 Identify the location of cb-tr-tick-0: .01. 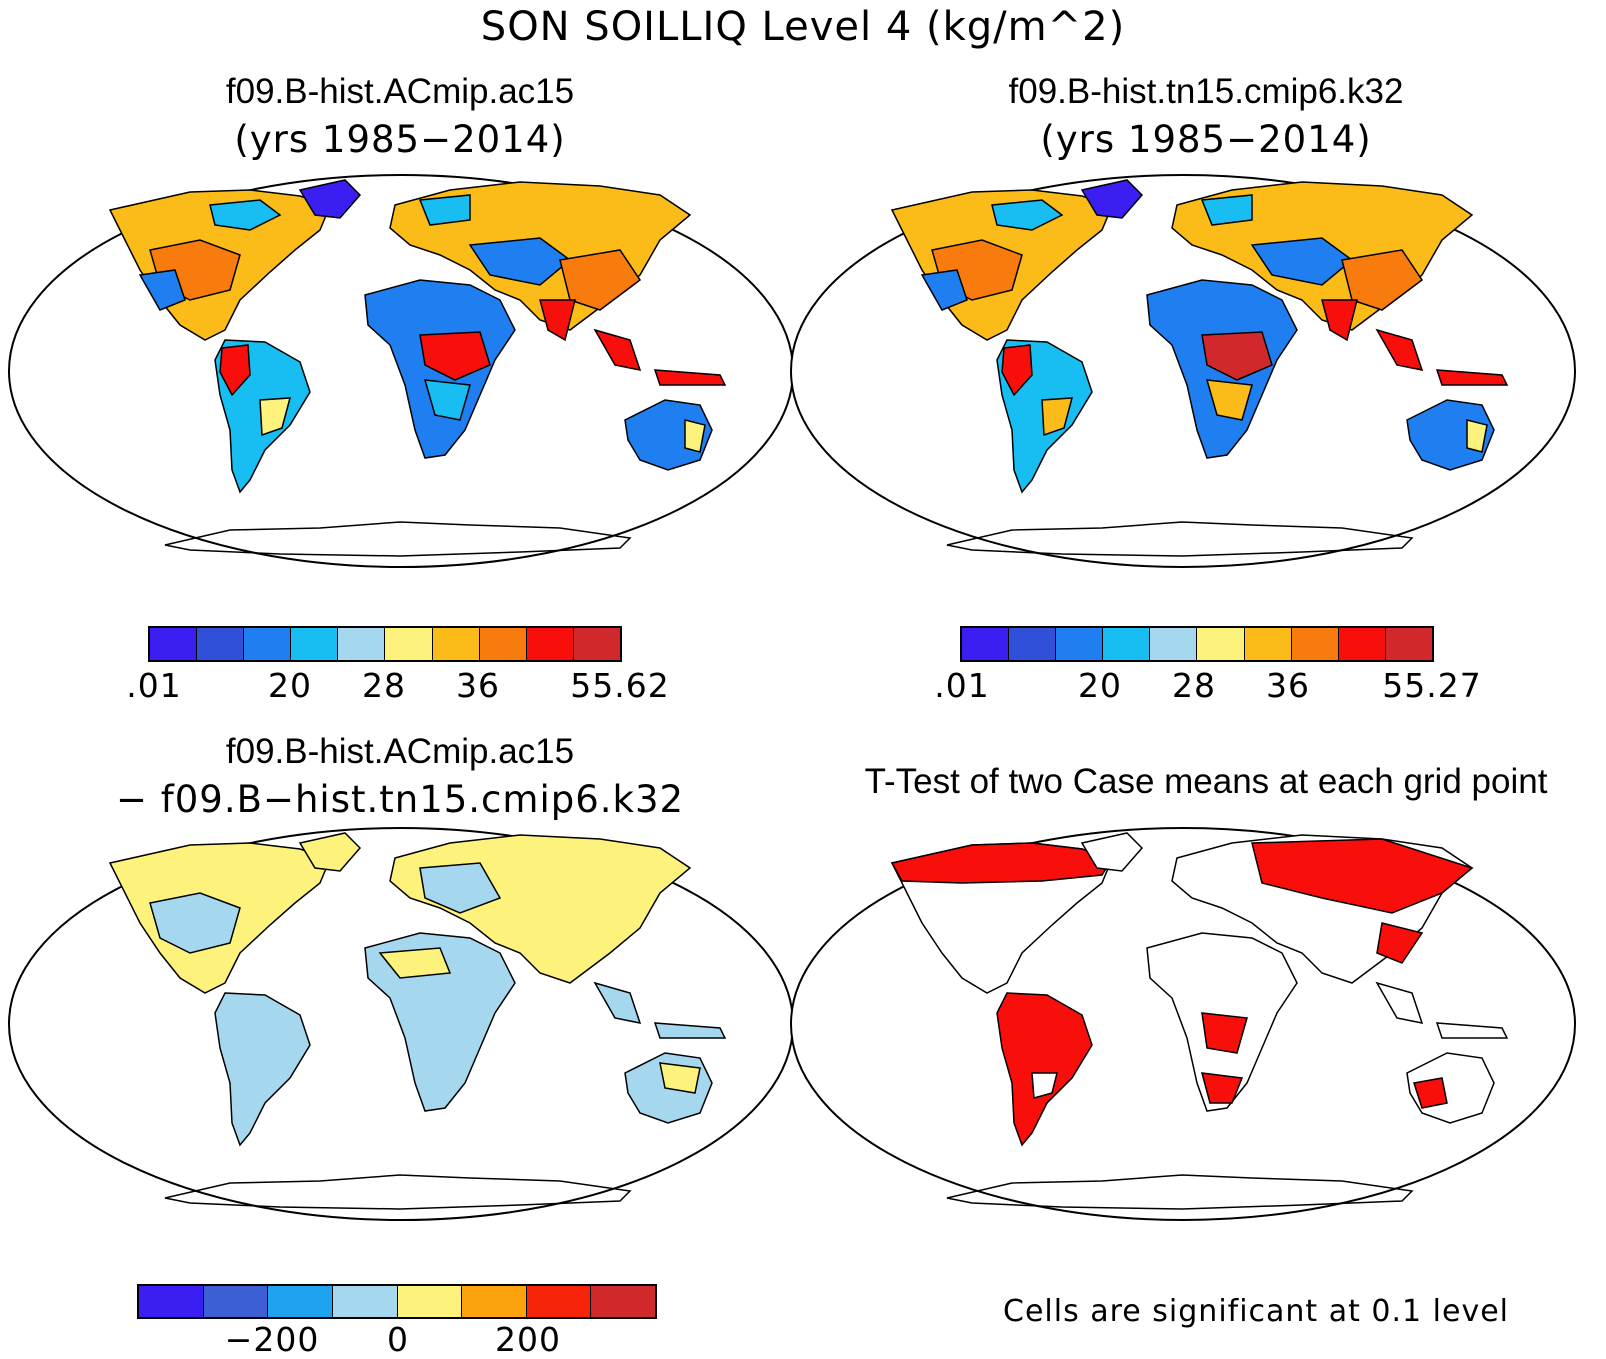
(962, 685).